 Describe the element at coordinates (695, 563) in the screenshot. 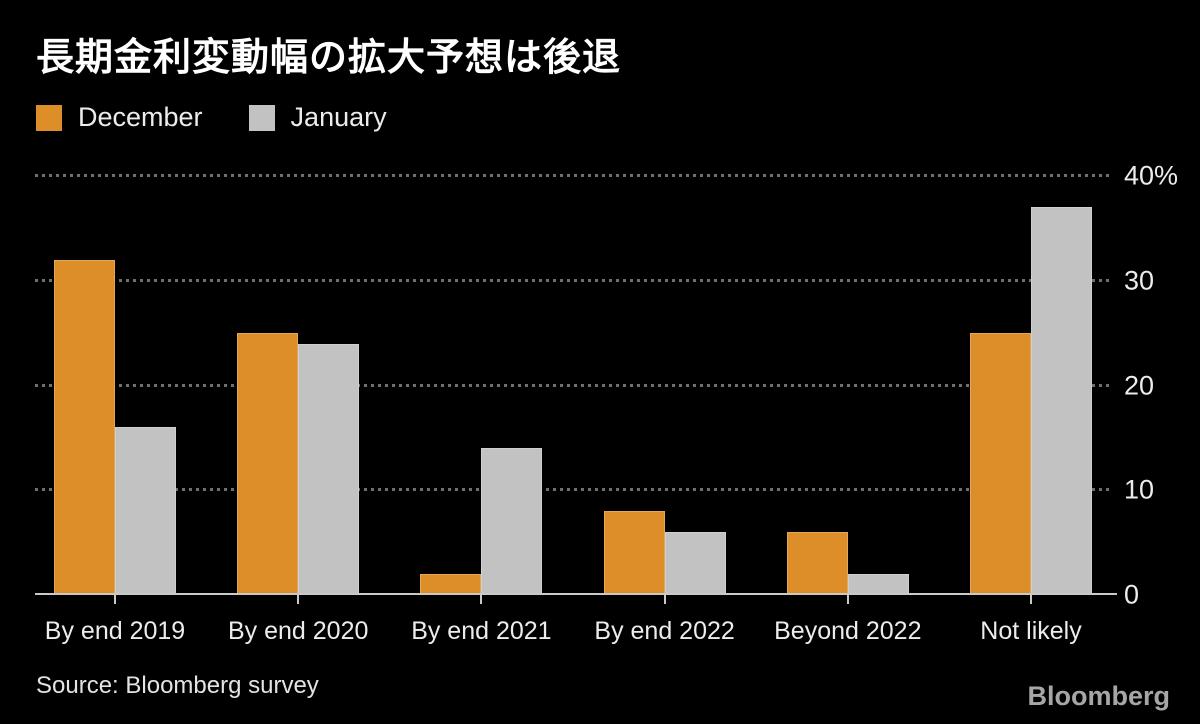

I see `bar-january-by-end-2022` at that location.